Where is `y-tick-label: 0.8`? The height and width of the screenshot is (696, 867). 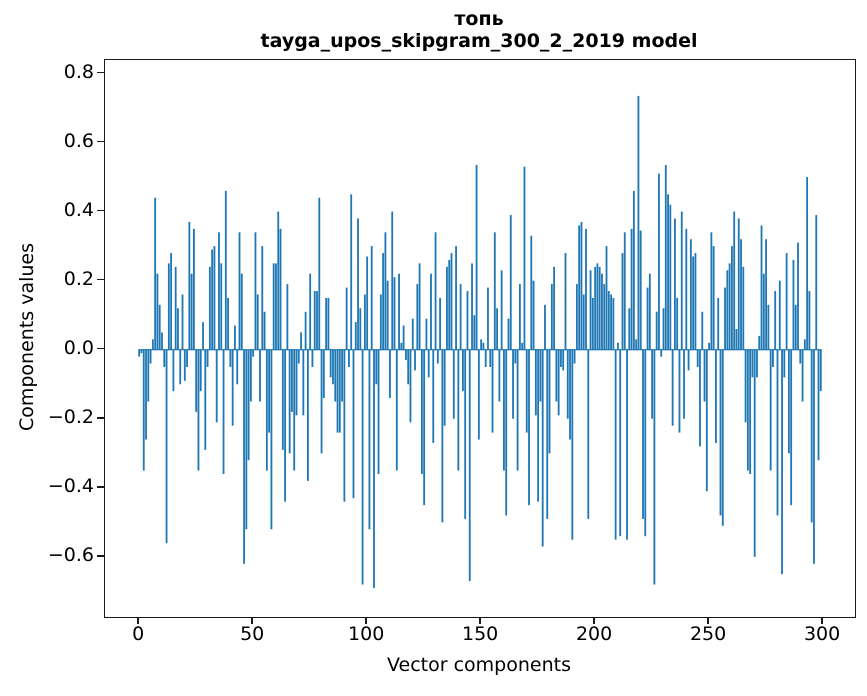 y-tick-label: 0.8 is located at coordinates (78, 71).